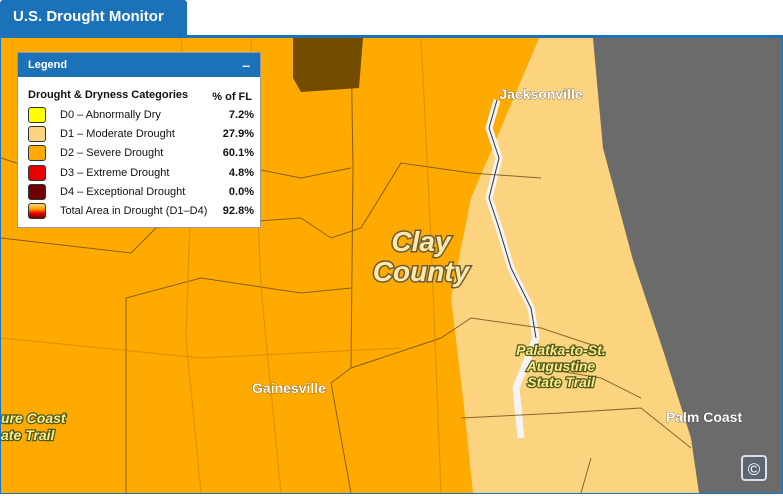 This screenshot has height=496, width=783. I want to click on d4-patch, so click(328, 65).